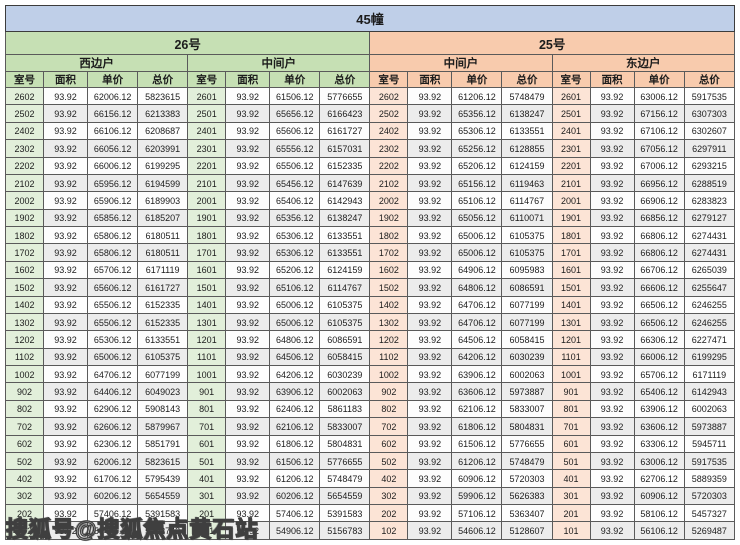 The height and width of the screenshot is (545, 740). What do you see at coordinates (207, 409) in the screenshot?
I see `room-cell: 801` at bounding box center [207, 409].